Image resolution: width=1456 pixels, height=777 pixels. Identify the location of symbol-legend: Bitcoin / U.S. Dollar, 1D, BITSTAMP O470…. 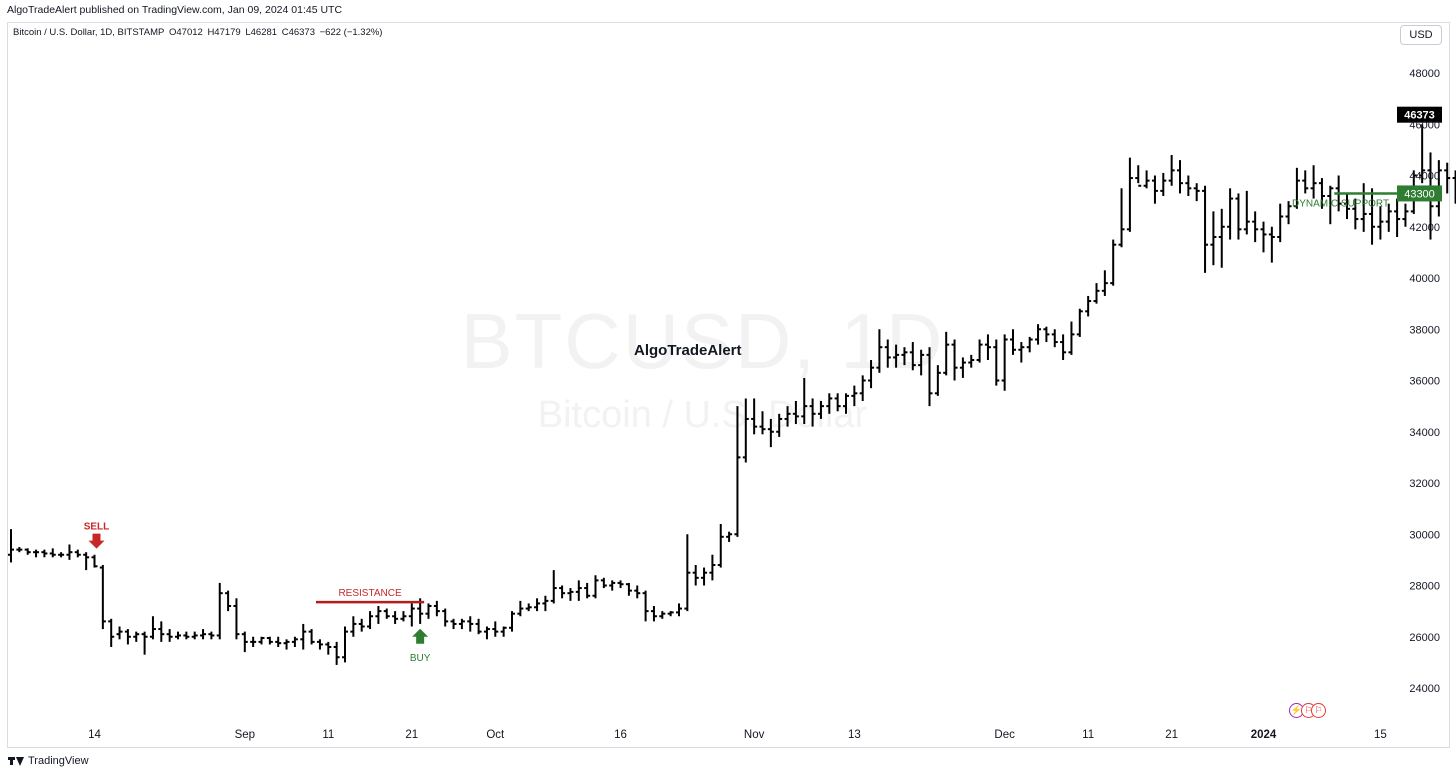
(198, 32).